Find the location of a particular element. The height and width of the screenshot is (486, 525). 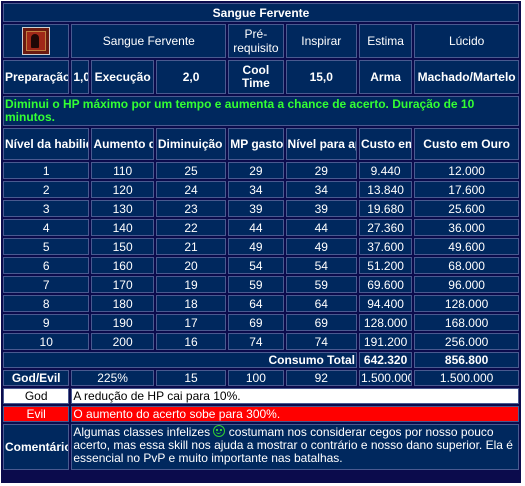

hp-cell: 24 is located at coordinates (191, 189).